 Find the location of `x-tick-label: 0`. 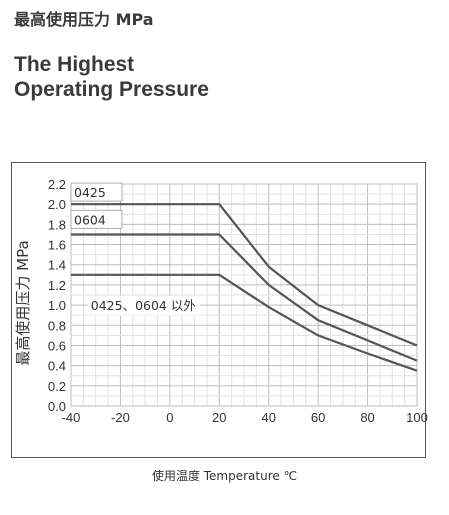

x-tick-label: 0 is located at coordinates (169, 417).